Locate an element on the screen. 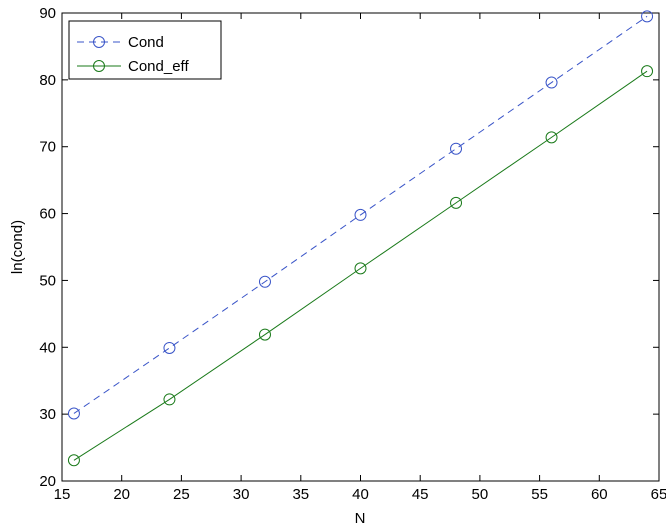 The width and height of the screenshot is (666, 529). x-tick-label: 50 is located at coordinates (480, 494).